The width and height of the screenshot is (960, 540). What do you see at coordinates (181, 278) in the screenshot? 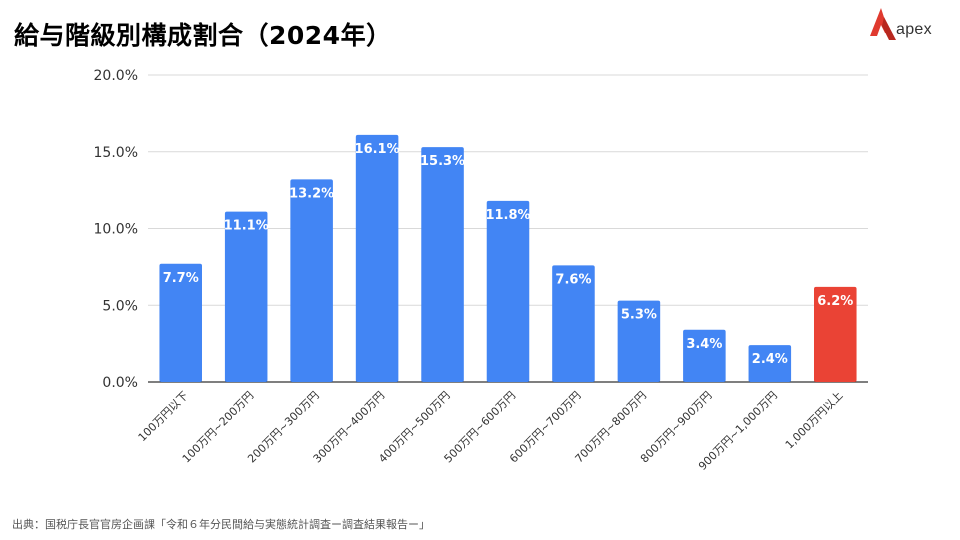
I see `data-label: 7.7%` at bounding box center [181, 278].